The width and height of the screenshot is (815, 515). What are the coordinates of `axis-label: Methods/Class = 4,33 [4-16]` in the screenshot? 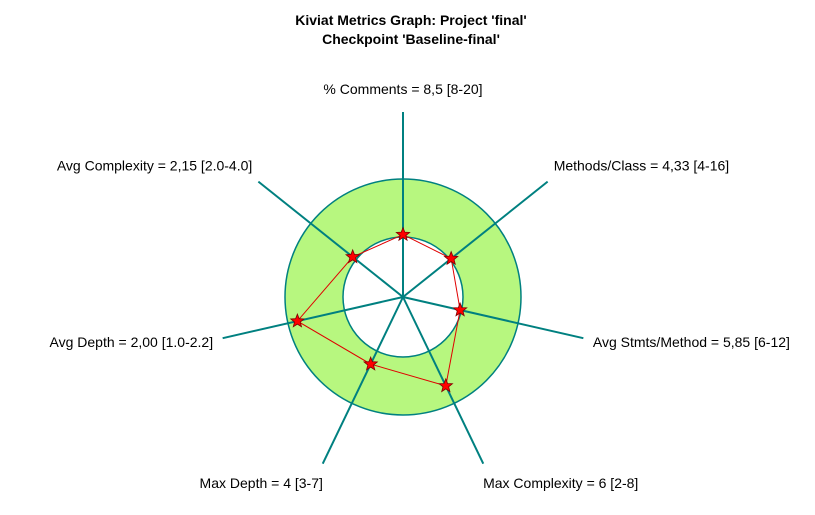 It's located at (642, 165).